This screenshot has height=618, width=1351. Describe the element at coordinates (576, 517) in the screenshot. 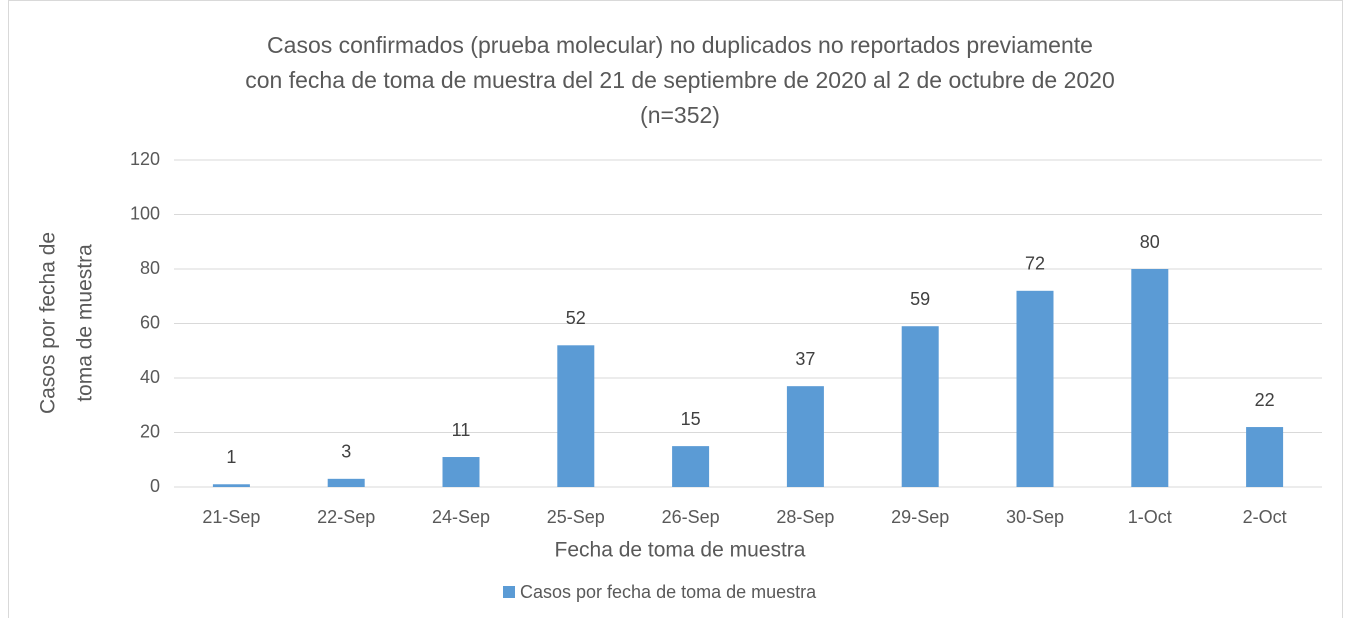

I see `x-tick-label: 25-Sep` at that location.